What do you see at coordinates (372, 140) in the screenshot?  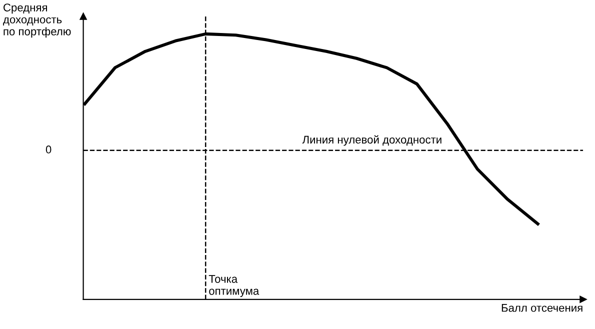 I see `ref-line-label: Линия нулевой доходности` at bounding box center [372, 140].